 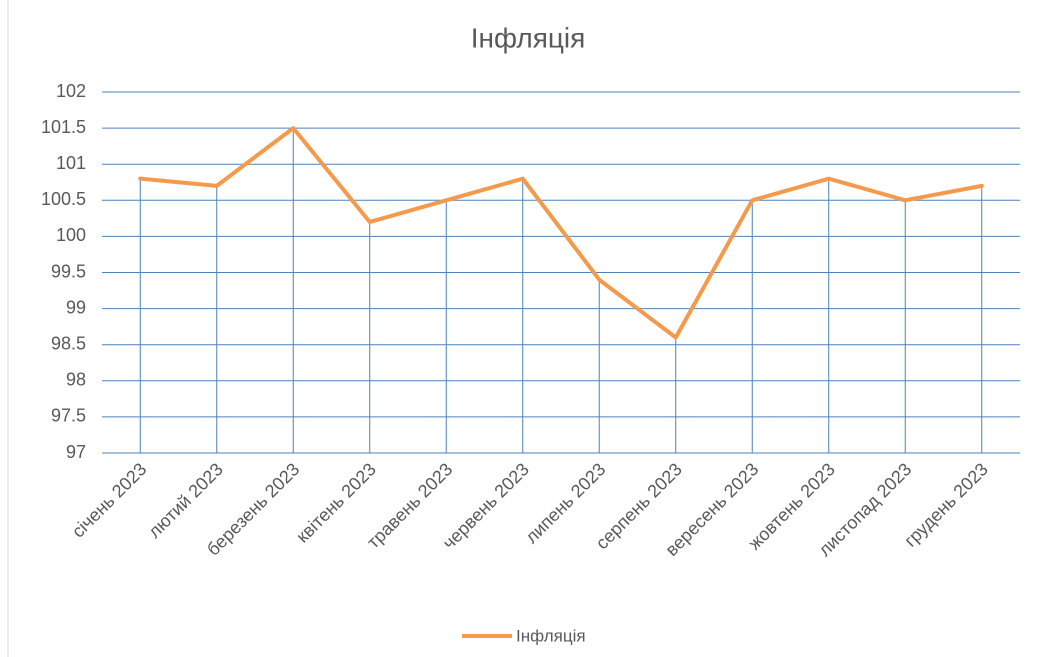 What do you see at coordinates (76, 452) in the screenshot?
I see `y-tick-label: 97` at bounding box center [76, 452].